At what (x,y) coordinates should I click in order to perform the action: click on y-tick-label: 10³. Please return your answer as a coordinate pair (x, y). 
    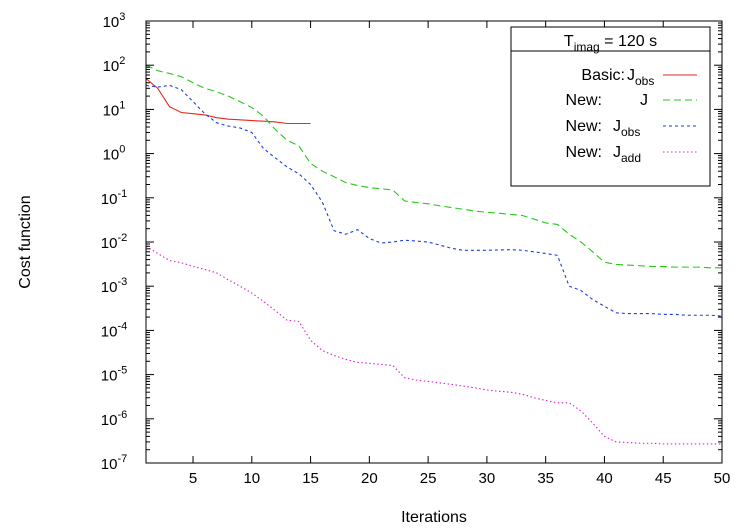
    Looking at the image, I should click on (114, 21).